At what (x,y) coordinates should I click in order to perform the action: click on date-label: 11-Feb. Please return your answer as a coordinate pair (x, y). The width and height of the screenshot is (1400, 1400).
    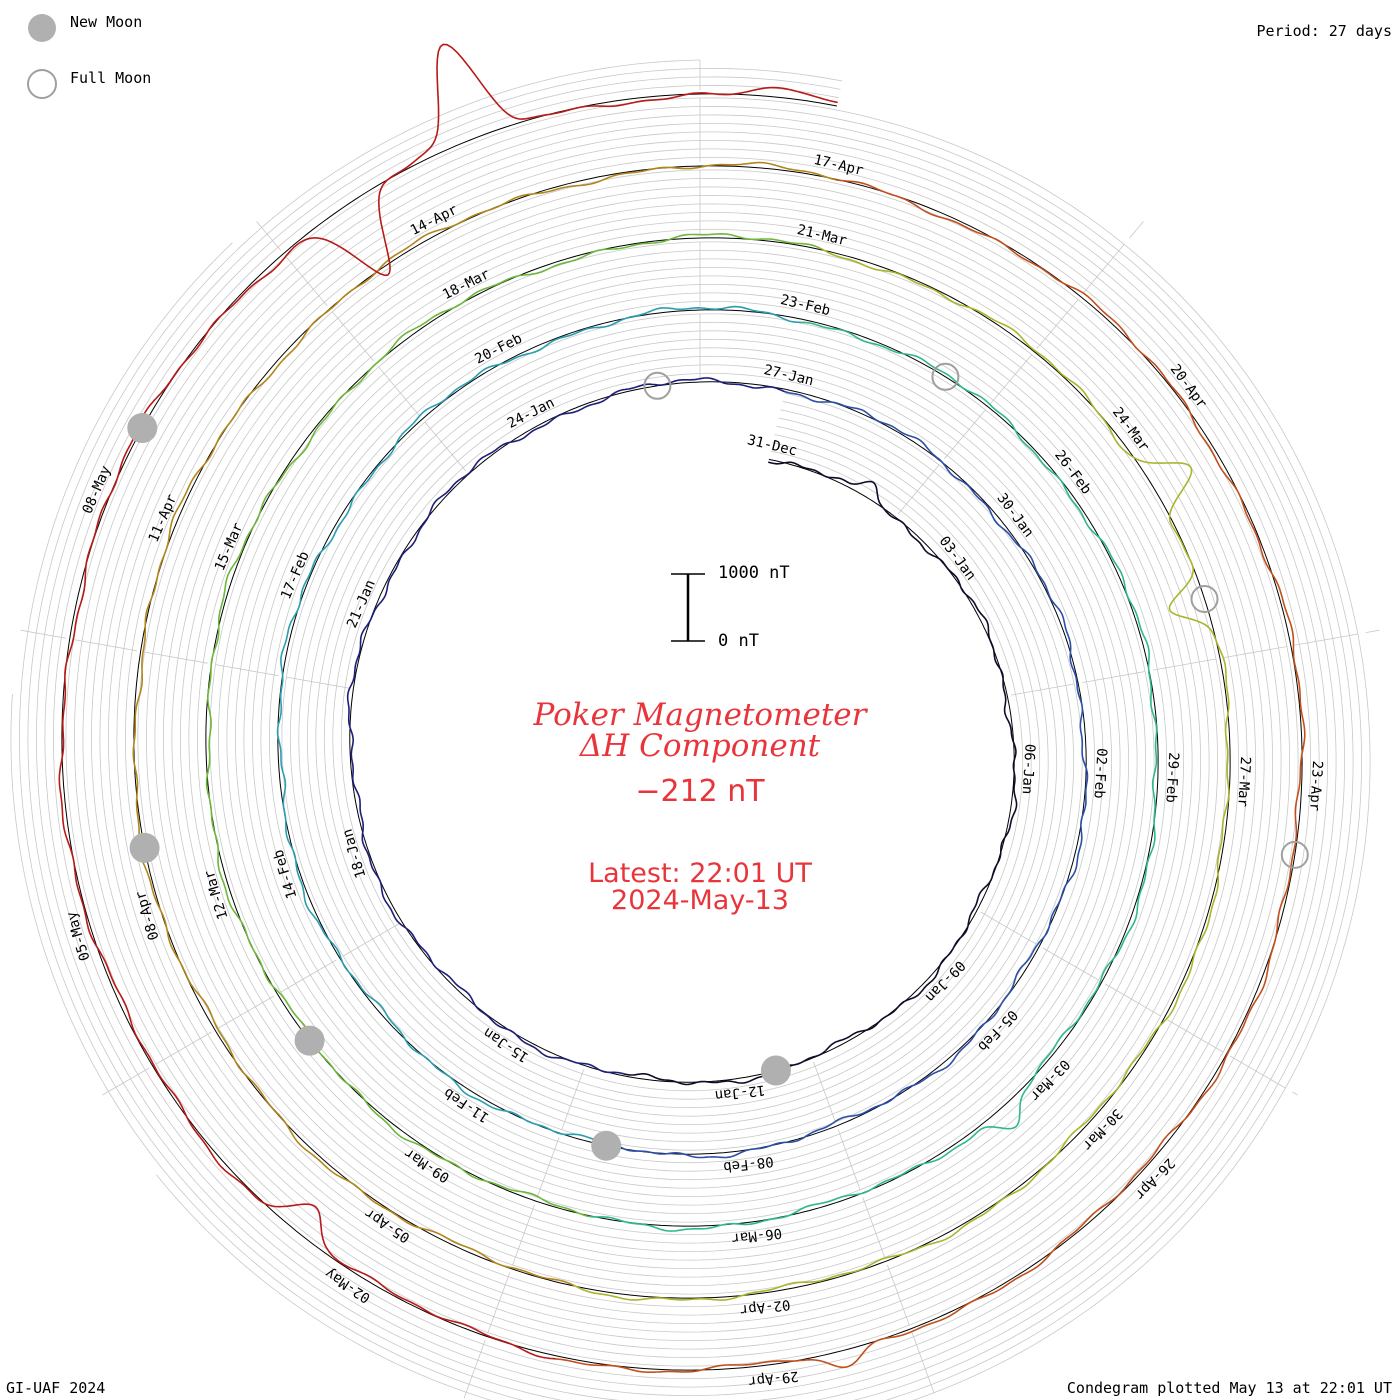
    Looking at the image, I should click on (466, 1104).